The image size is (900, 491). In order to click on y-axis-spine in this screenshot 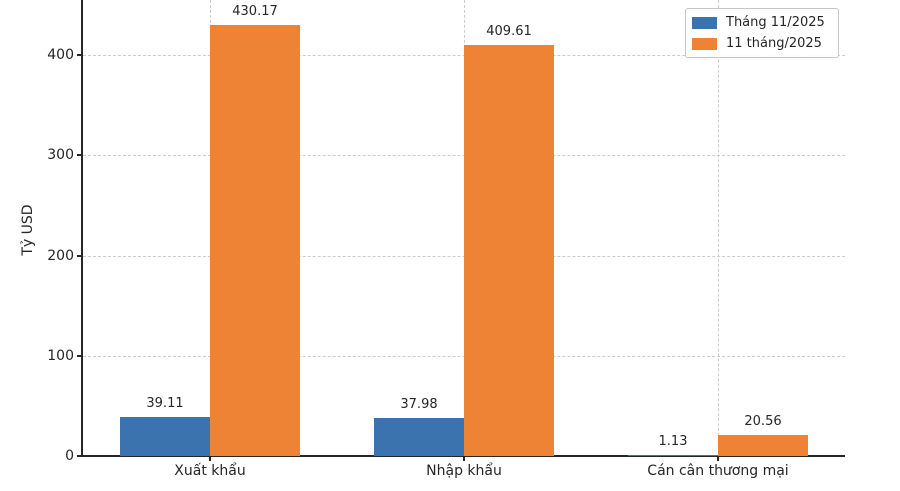, I will do `click(82, 228)`.